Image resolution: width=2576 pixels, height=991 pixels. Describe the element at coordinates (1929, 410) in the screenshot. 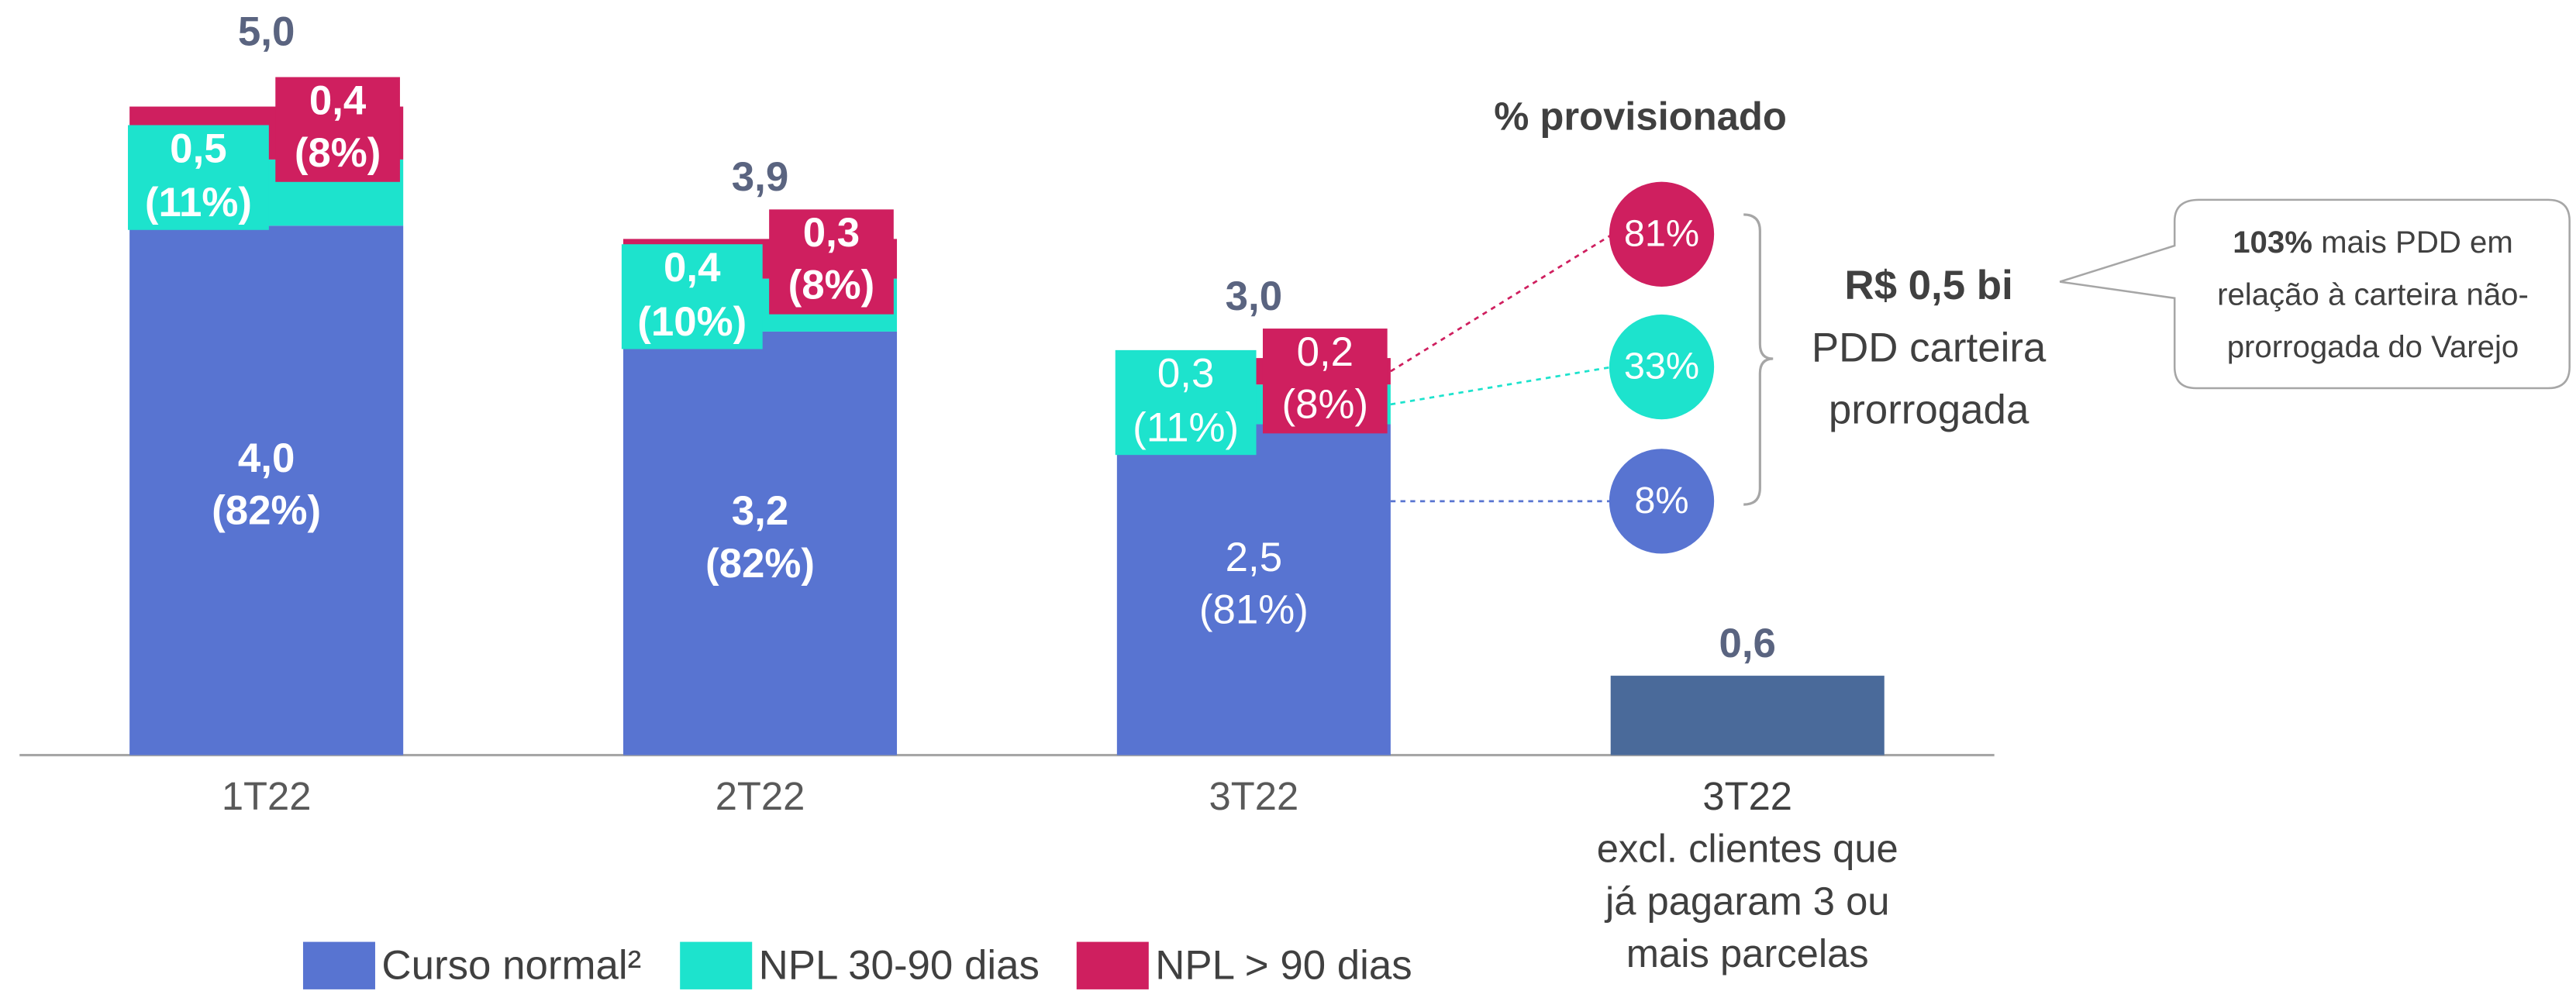

I see `brace-text: prorrogada` at that location.